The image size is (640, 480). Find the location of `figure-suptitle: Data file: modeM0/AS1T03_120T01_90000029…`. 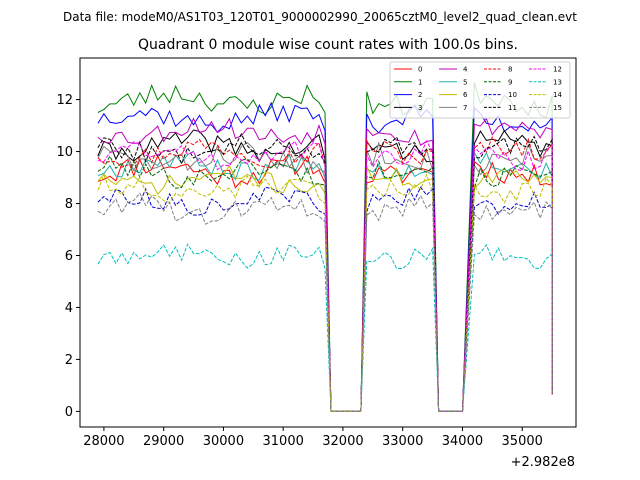

figure-suptitle: Data file: modeM0/AS1T03_120T01_90000029… is located at coordinates (320, 17).